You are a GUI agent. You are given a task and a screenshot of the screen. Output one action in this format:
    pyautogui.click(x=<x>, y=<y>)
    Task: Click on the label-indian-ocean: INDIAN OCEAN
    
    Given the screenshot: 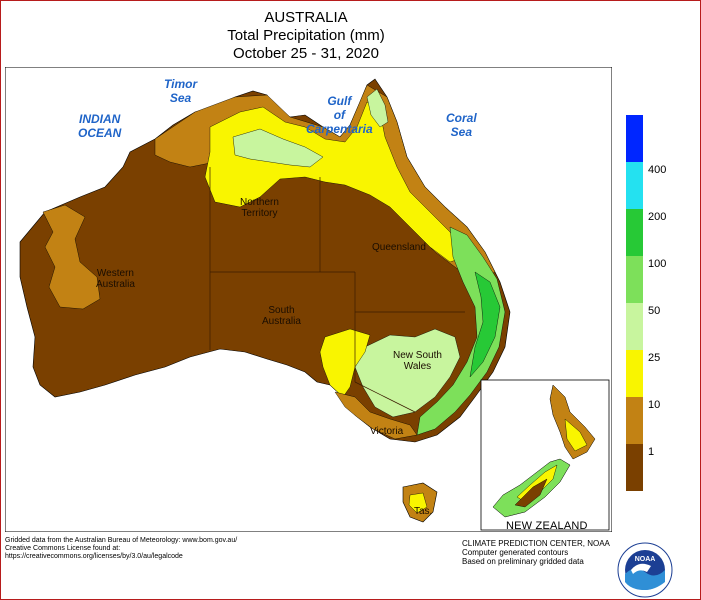 What is the action you would take?
    pyautogui.click(x=100, y=126)
    